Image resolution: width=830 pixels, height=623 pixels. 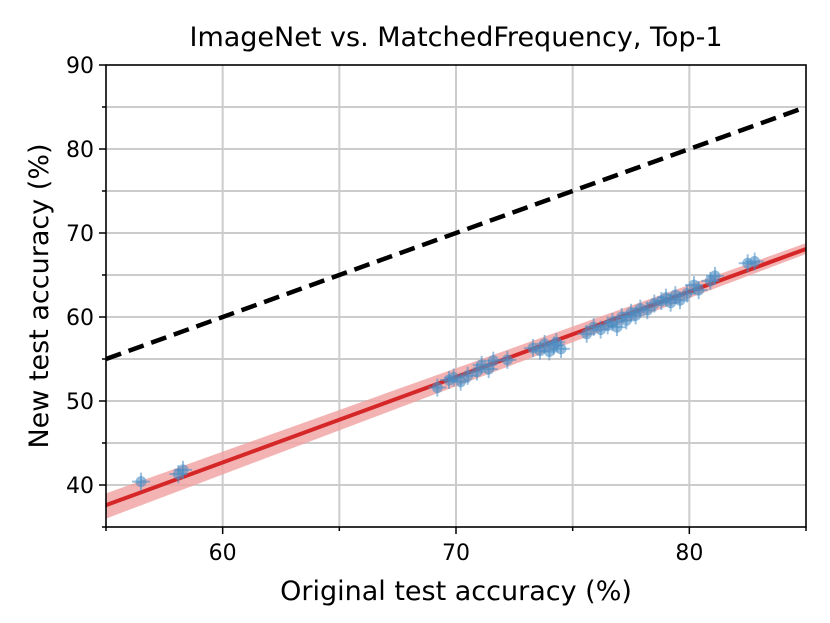 I want to click on y-tick-label: 80, so click(x=80, y=150).